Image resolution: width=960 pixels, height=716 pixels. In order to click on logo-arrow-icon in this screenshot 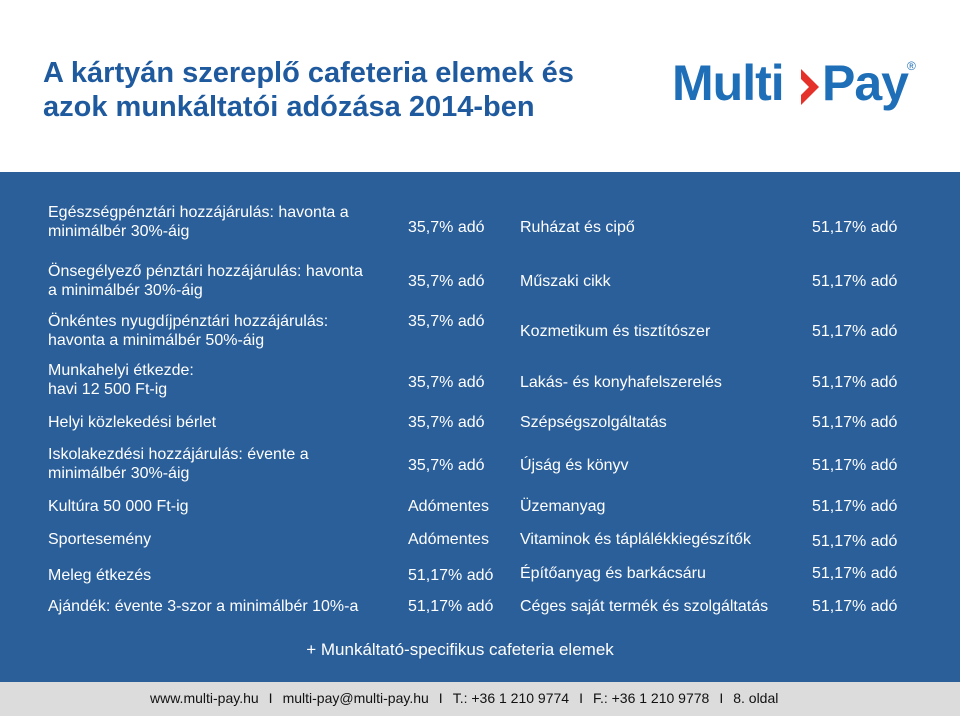, I will do `click(810, 87)`.